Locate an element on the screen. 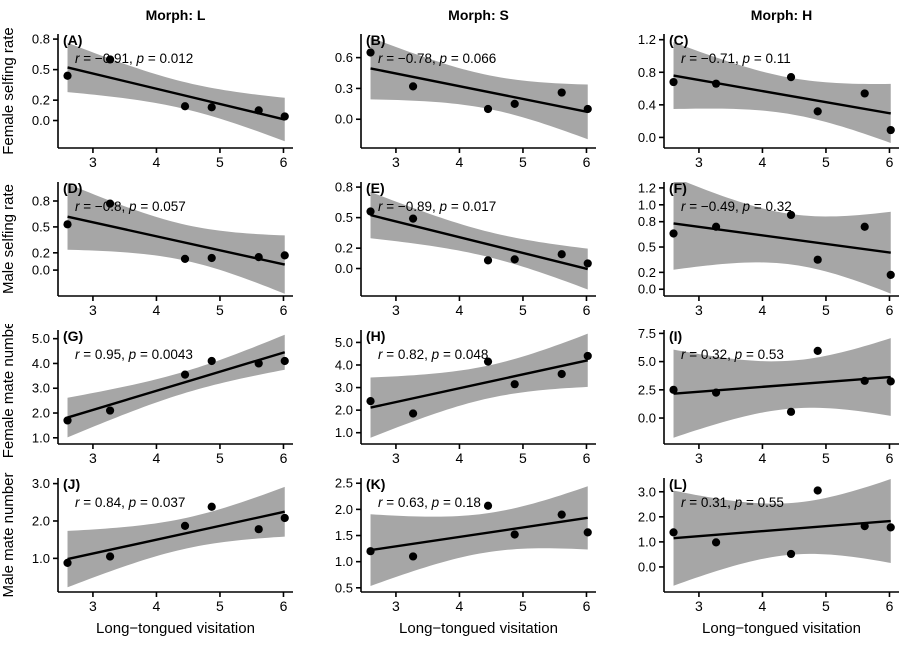 The image size is (909, 647). panel-letter: (B) is located at coordinates (375, 40).